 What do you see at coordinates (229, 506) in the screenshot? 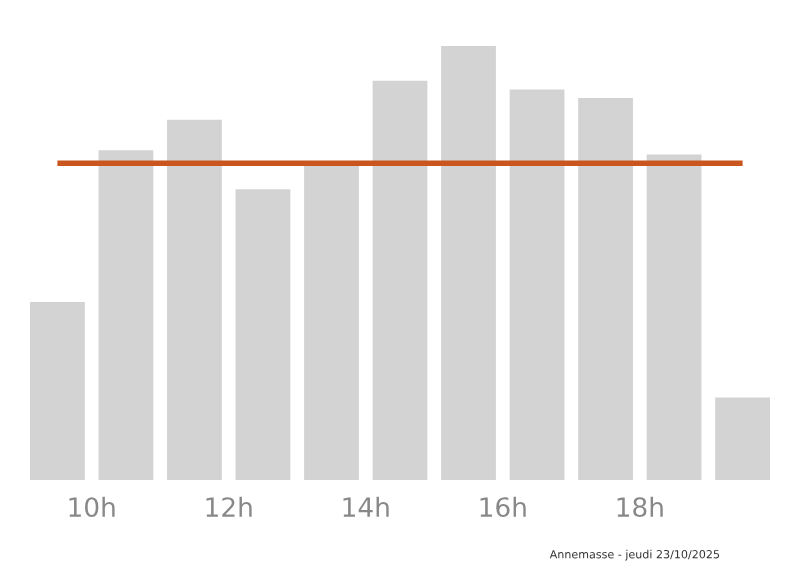
I see `x-tick-label: 12h` at bounding box center [229, 506].